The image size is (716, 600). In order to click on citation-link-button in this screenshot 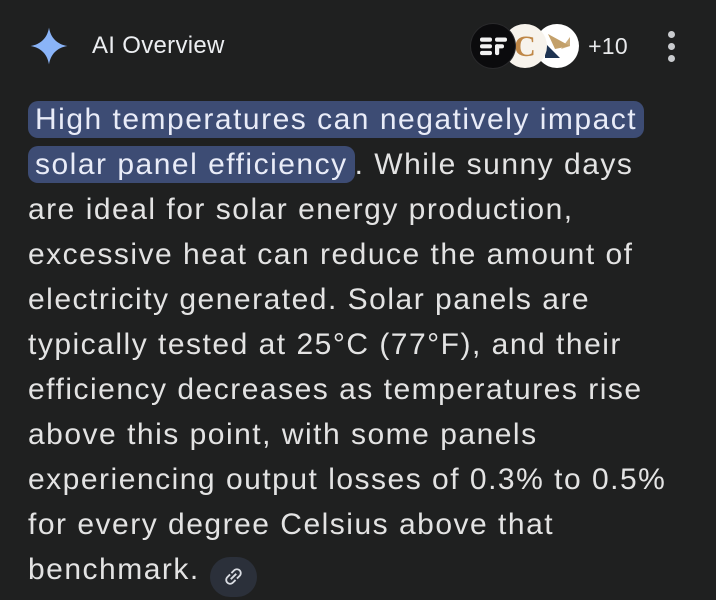, I will do `click(233, 576)`.